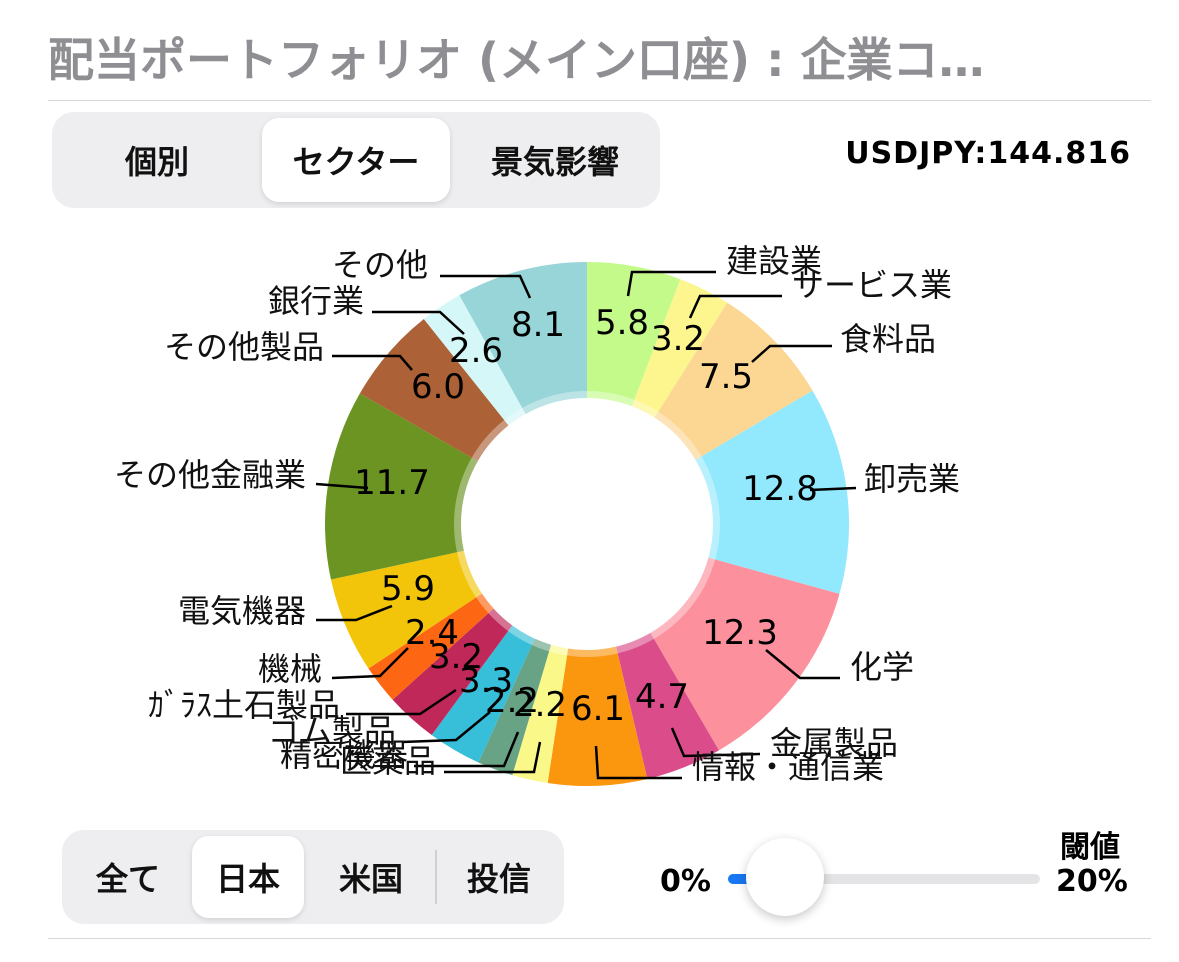  What do you see at coordinates (599, 938) in the screenshot?
I see `footer-divider` at bounding box center [599, 938].